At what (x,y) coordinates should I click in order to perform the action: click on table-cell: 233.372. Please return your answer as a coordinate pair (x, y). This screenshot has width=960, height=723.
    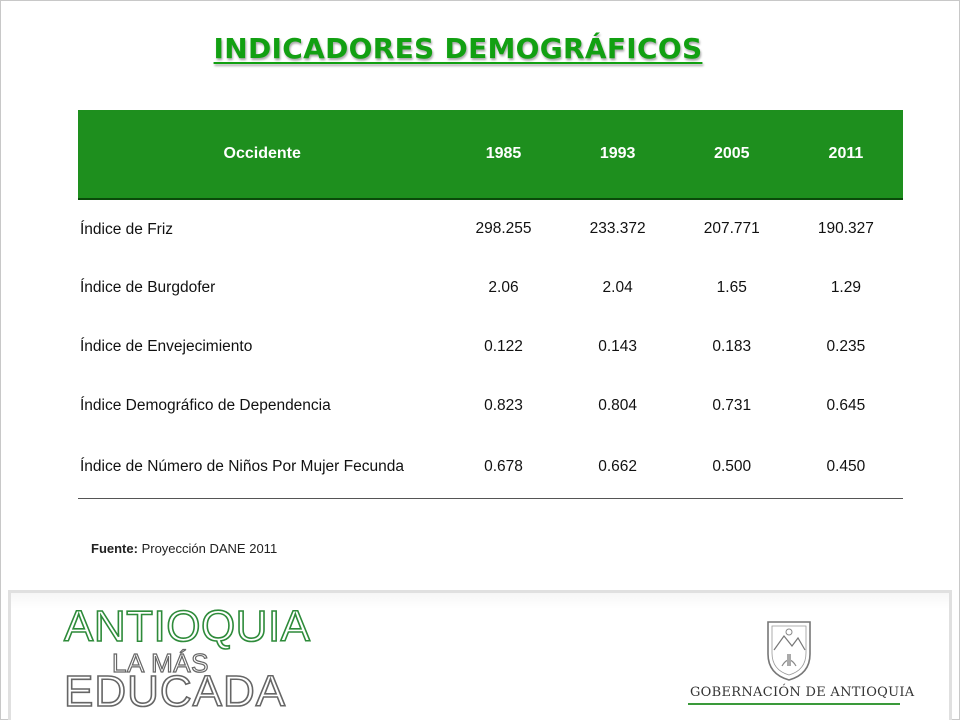
    Looking at the image, I should click on (617, 228).